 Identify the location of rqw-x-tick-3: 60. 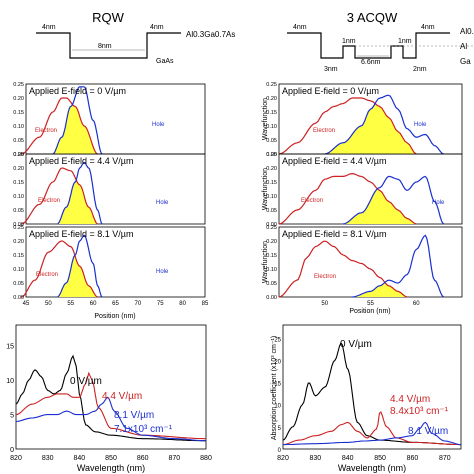
(93, 304).